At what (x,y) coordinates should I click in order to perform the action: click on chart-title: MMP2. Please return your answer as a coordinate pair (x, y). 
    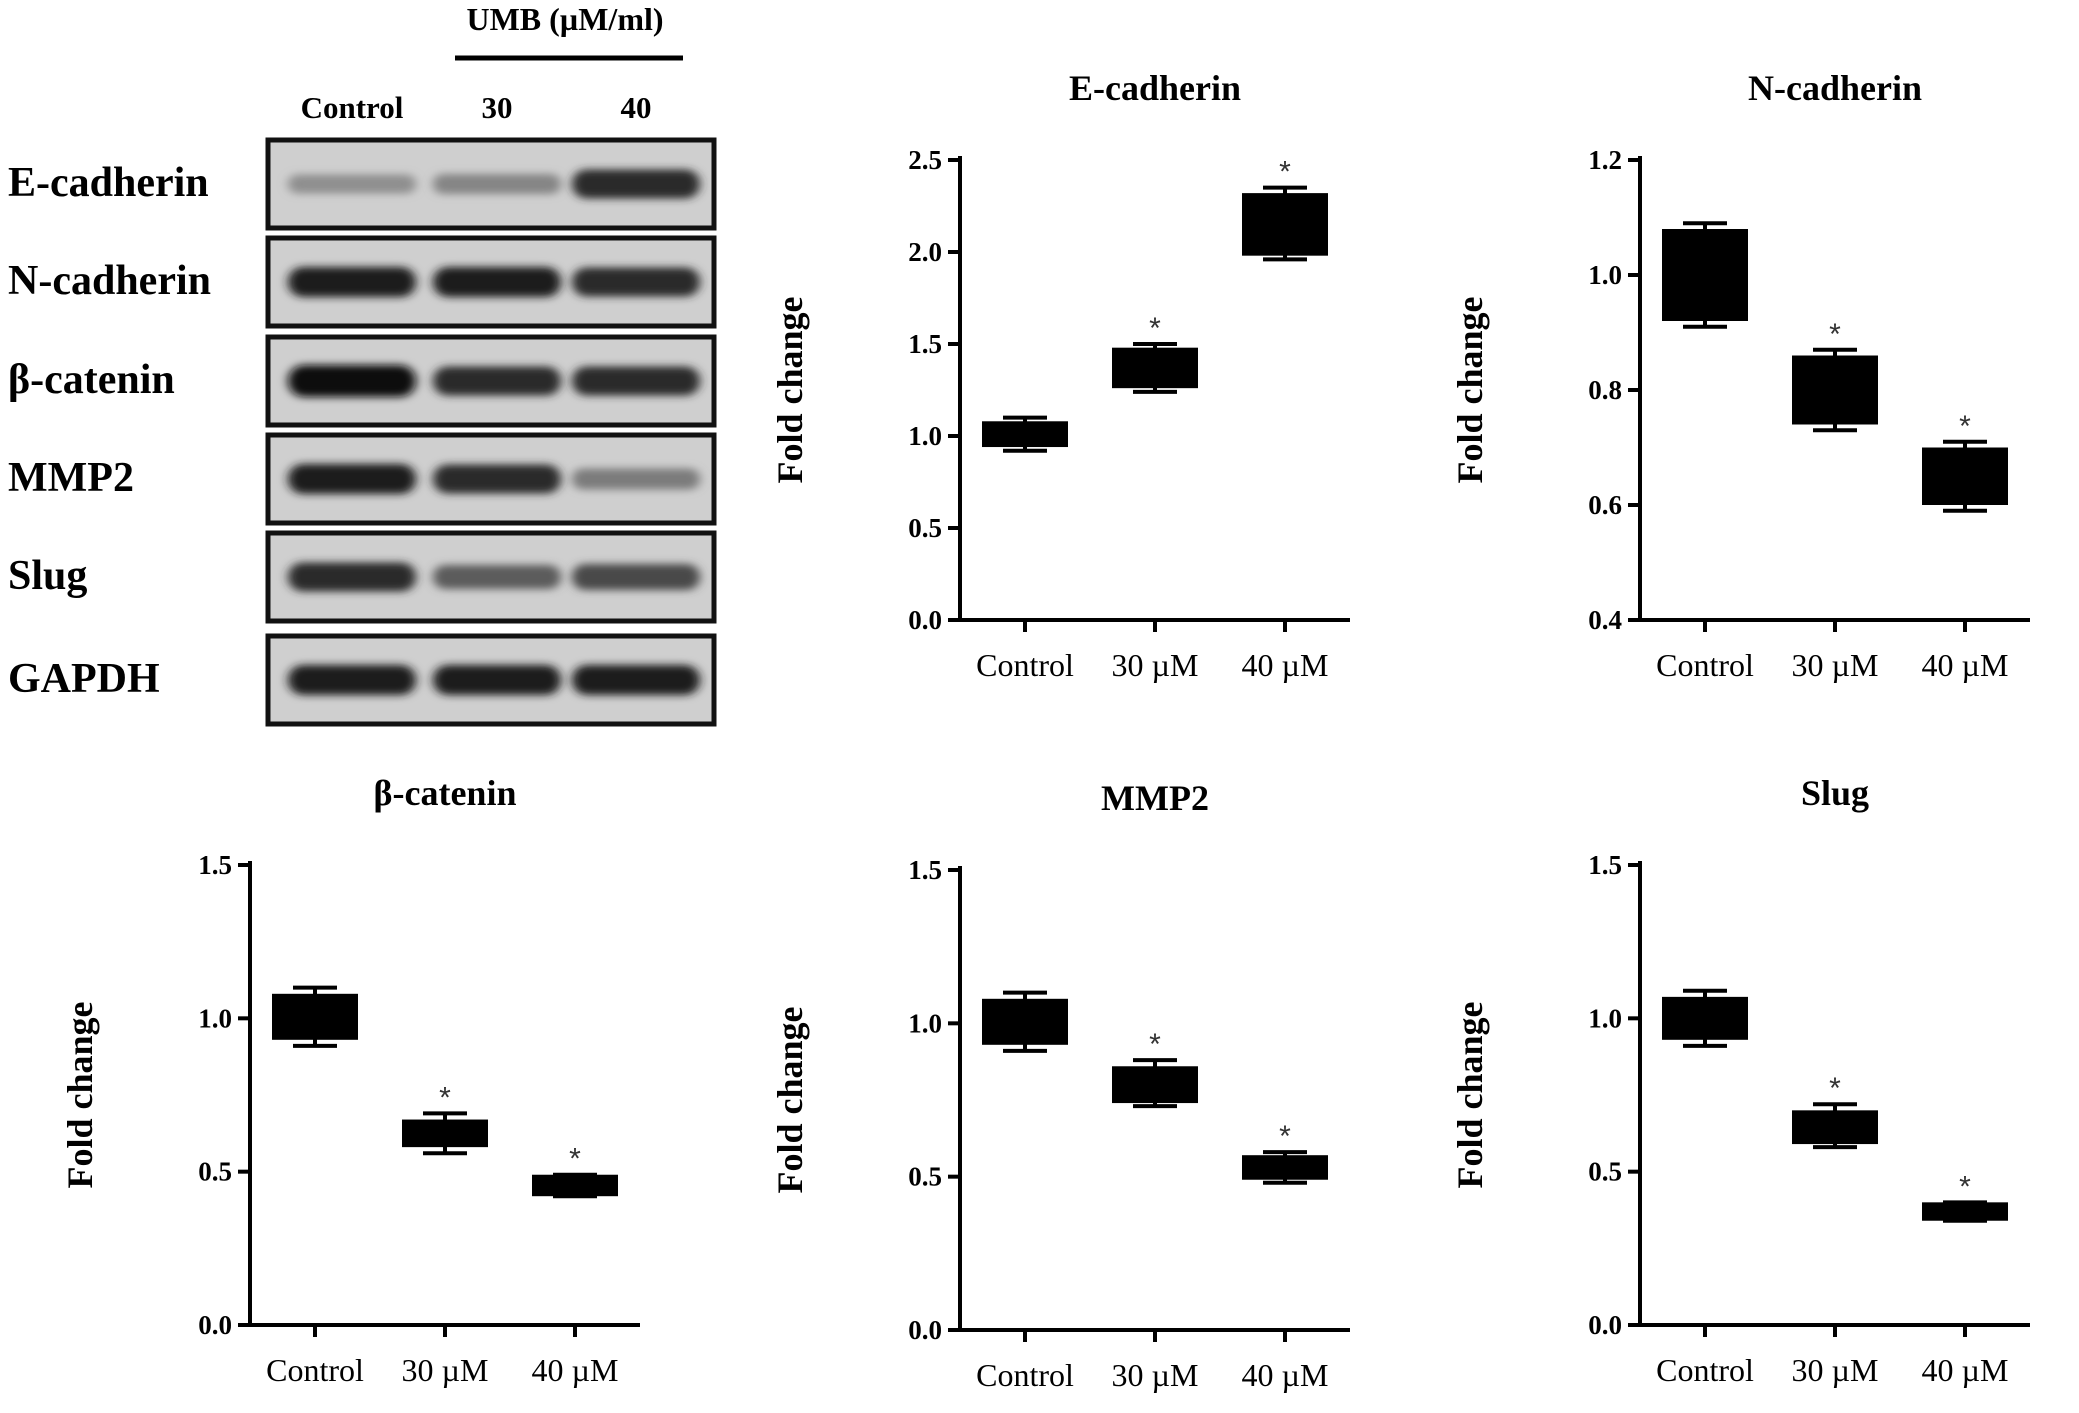
    Looking at the image, I should click on (1155, 798).